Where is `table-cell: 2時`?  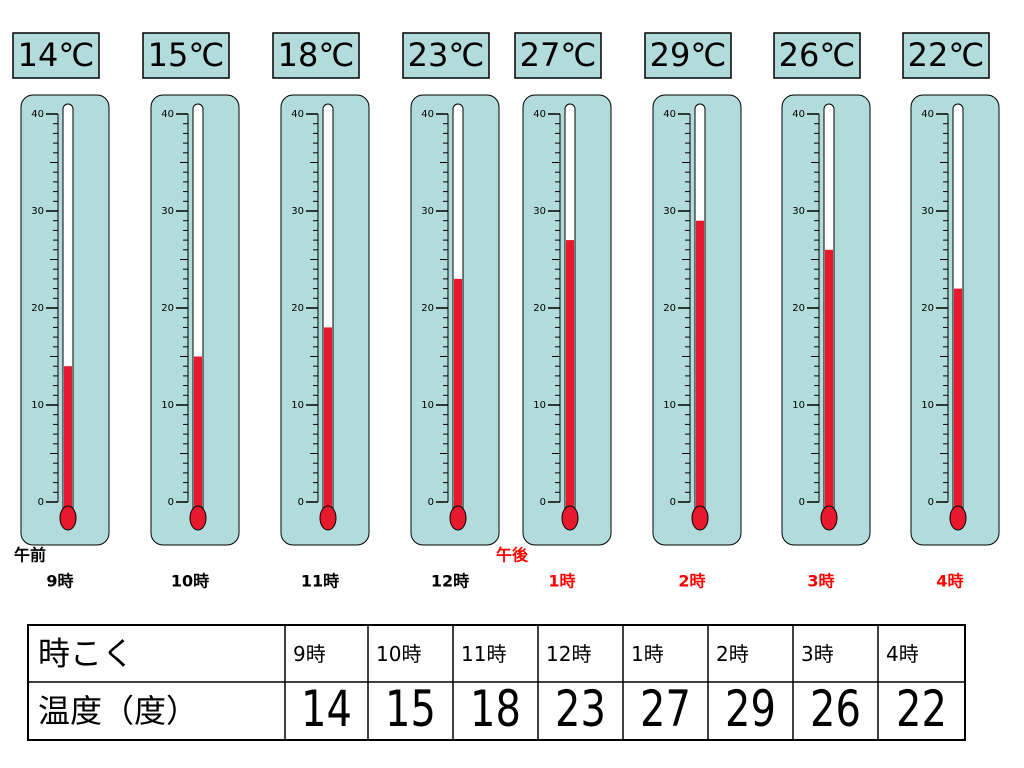
table-cell: 2時 is located at coordinates (732, 654).